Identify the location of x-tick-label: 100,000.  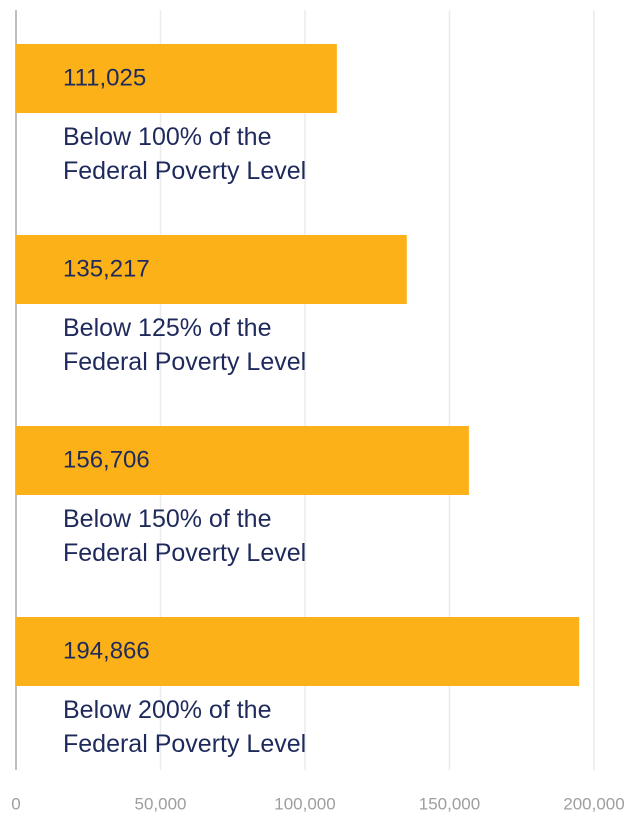
(304, 803).